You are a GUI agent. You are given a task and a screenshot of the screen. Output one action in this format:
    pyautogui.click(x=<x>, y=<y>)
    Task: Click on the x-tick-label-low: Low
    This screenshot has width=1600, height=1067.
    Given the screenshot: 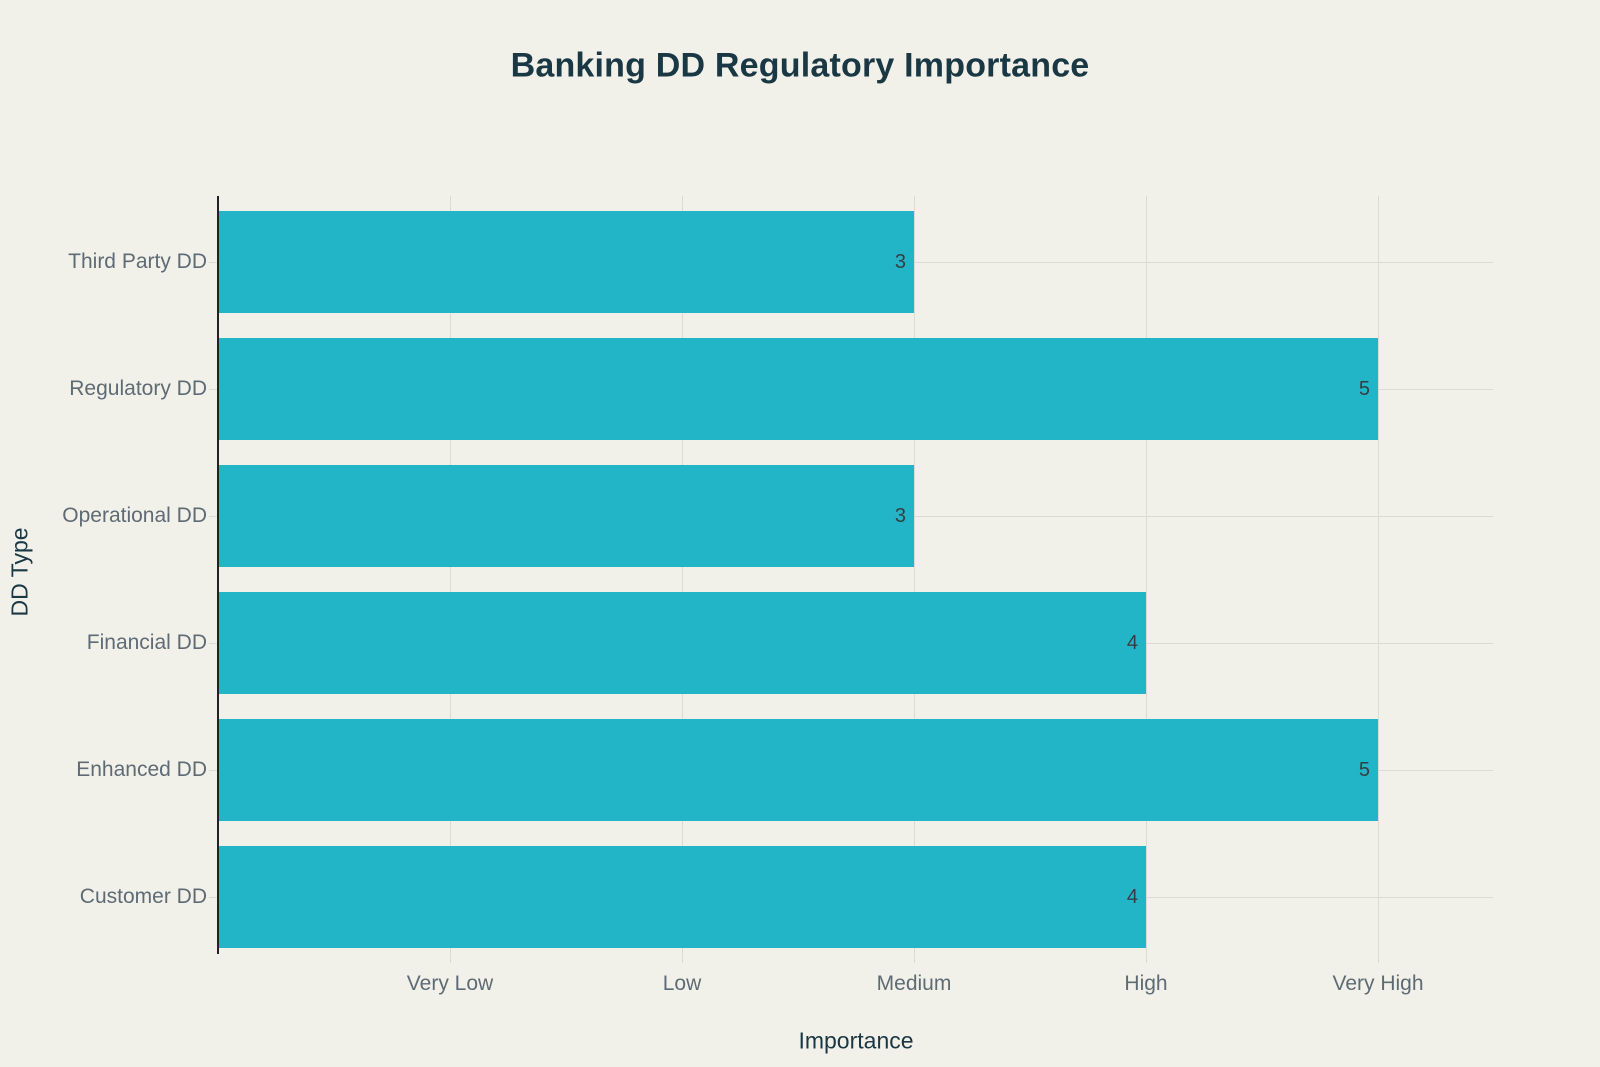 What is the action you would take?
    pyautogui.click(x=682, y=983)
    